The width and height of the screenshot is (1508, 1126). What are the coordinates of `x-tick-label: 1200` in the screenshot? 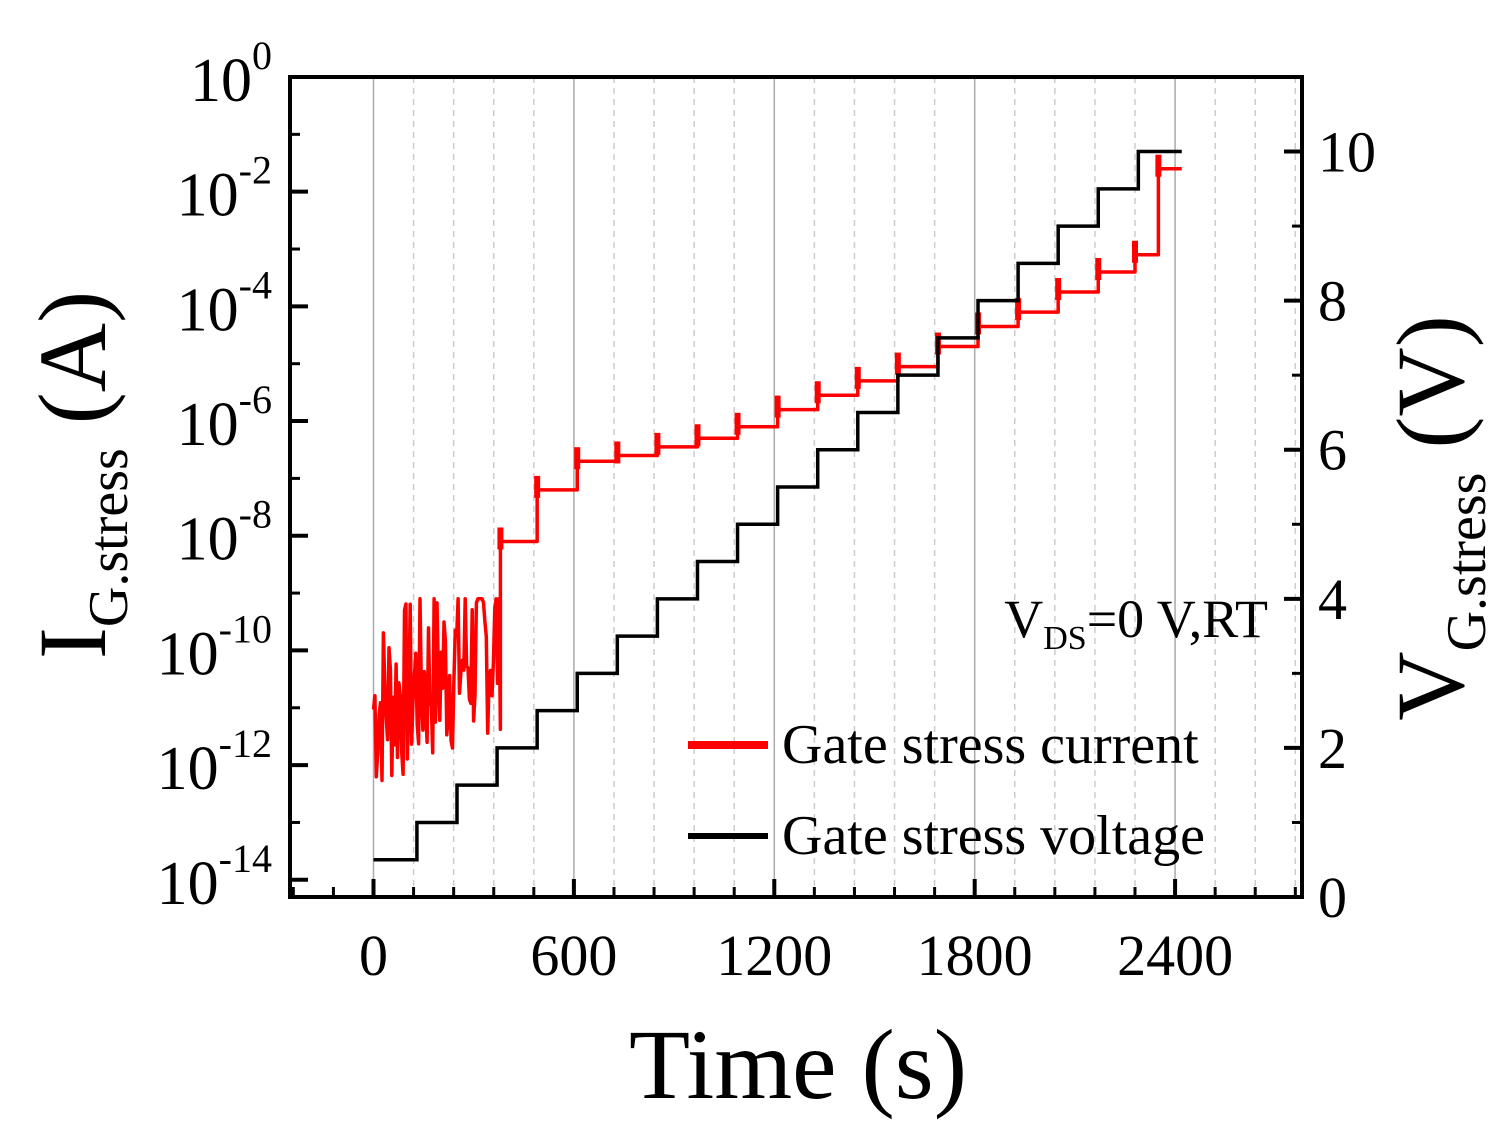 It's located at (774, 955).